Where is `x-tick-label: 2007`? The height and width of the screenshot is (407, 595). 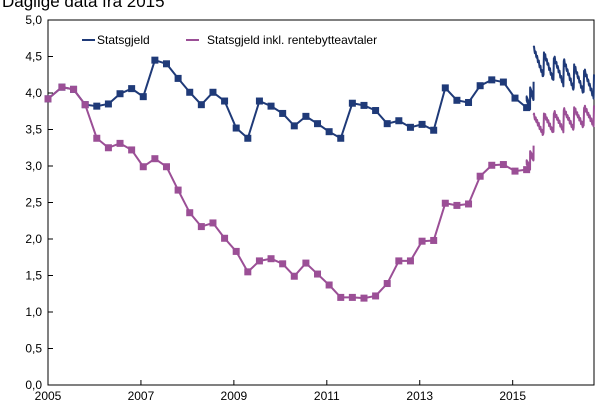 x-tick-label: 2007 is located at coordinates (141, 396).